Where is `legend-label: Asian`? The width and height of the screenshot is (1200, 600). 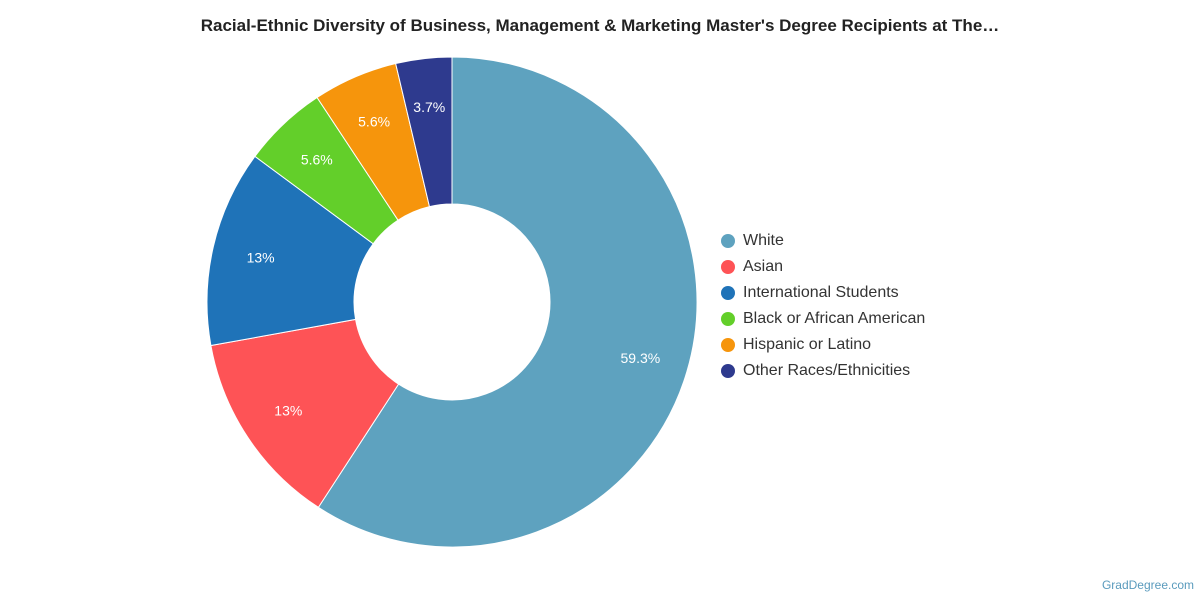
legend-label: Asian is located at coordinates (763, 266).